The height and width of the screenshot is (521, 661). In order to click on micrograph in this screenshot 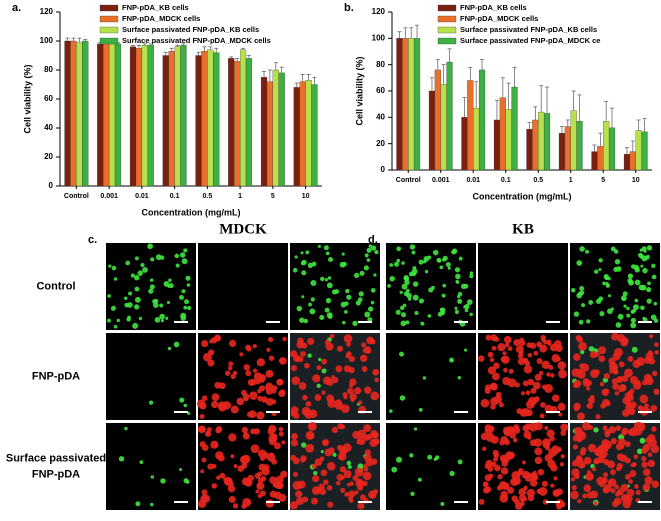, I will do `click(523, 286)`.